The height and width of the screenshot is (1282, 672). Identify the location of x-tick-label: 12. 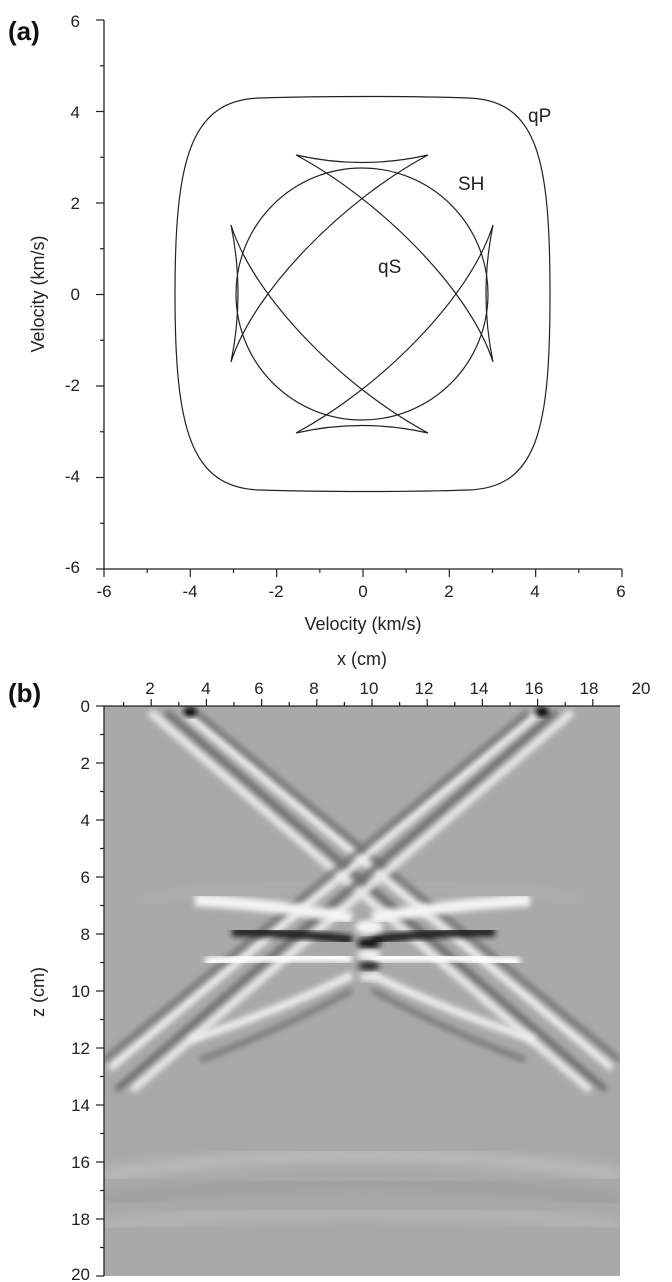
(424, 688).